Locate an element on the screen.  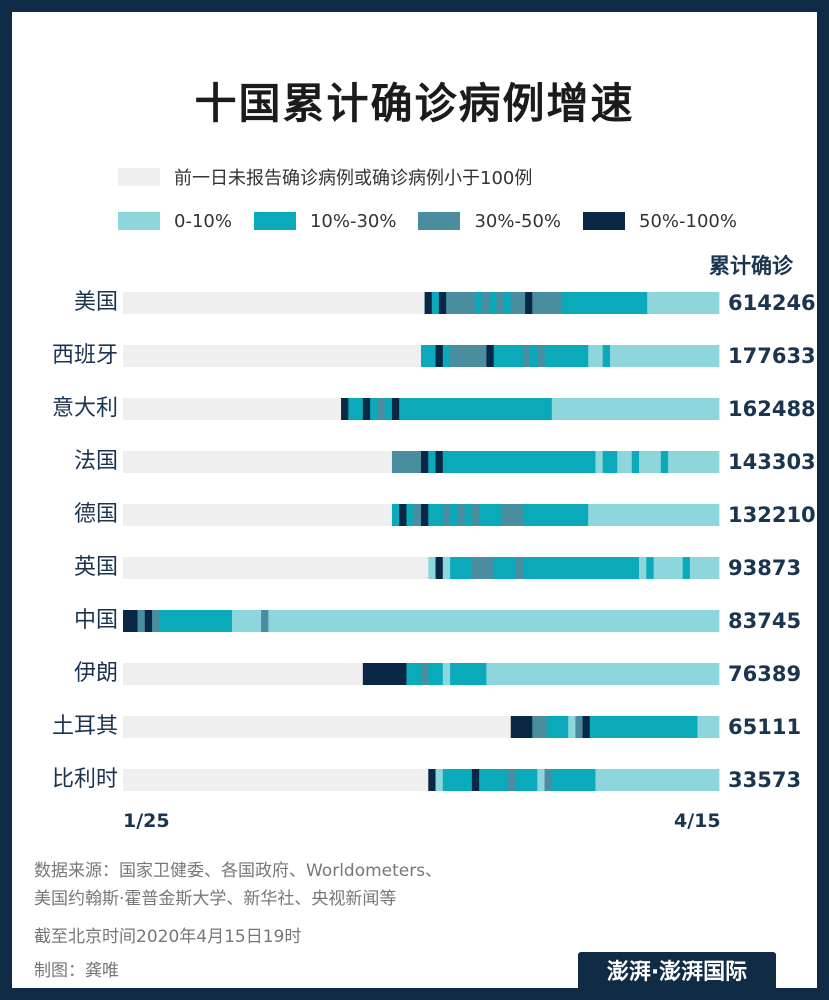
source-line-1: 数据来源：国家卫健委、各国政府、Worldometers、 is located at coordinates (238, 871).